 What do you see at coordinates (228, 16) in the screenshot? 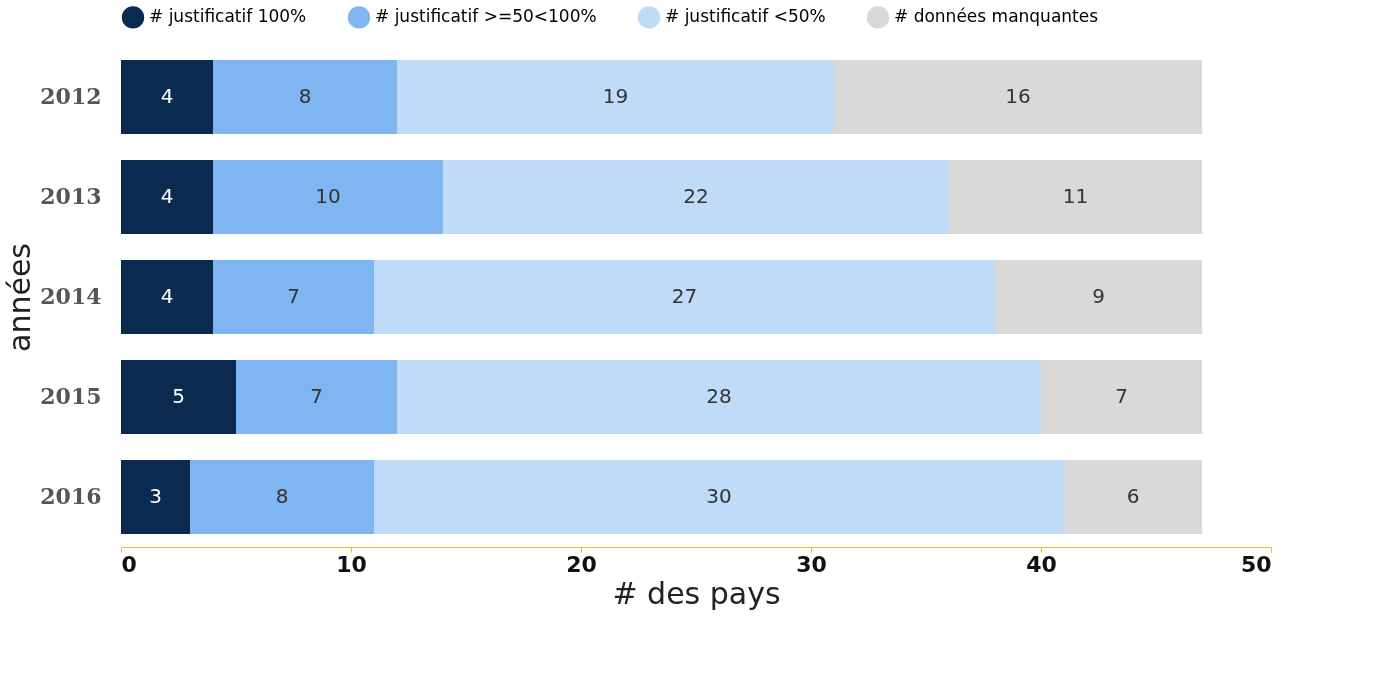
I see `legend-label: # justificatif 100%` at bounding box center [228, 16].